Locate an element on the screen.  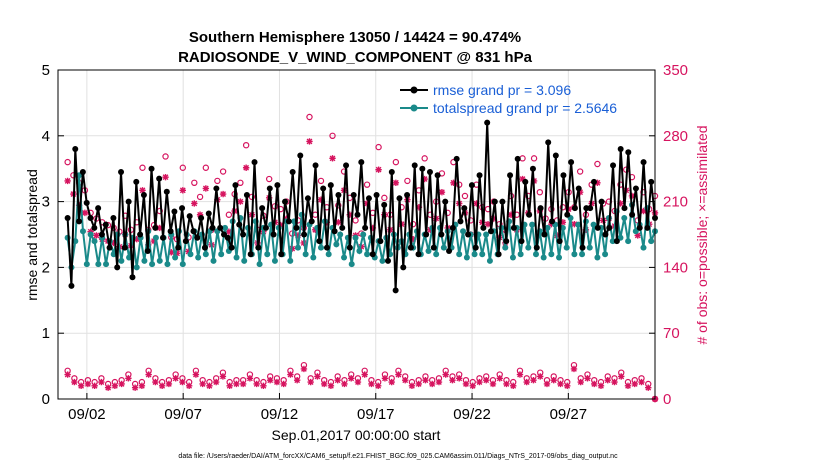
x-tick-label: 09/12 is located at coordinates (280, 414).